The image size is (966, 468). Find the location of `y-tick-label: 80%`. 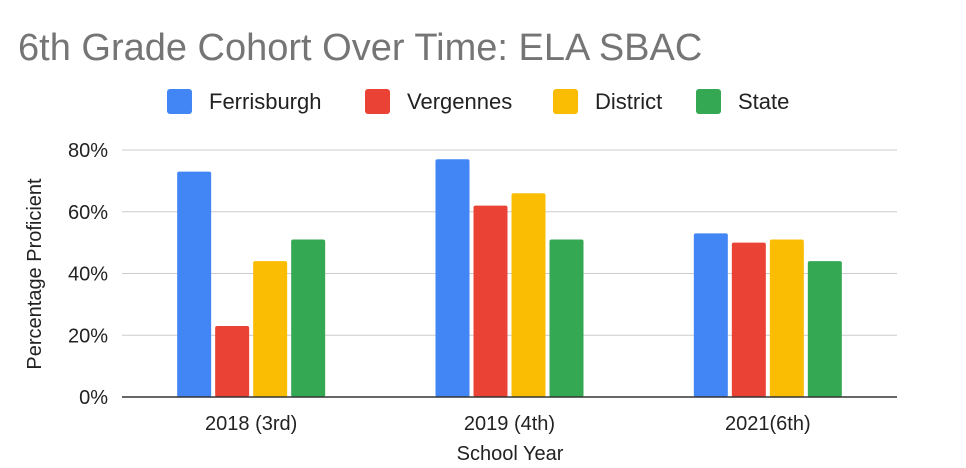

y-tick-label: 80% is located at coordinates (88, 151).